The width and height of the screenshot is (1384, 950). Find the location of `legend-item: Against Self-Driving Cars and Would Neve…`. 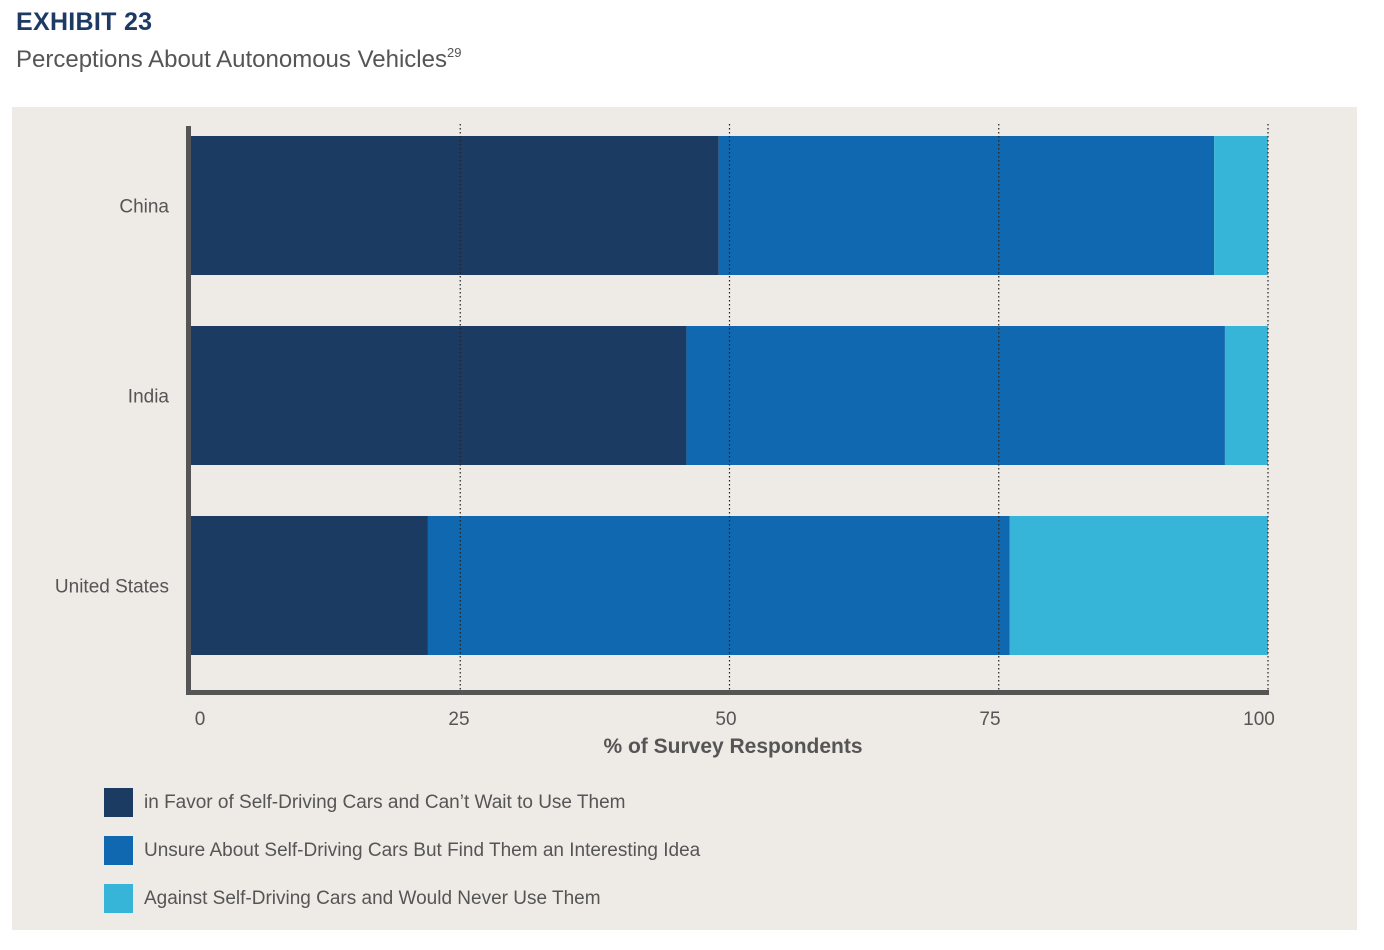

legend-item: Against Self-Driving Cars and Would Neve… is located at coordinates (402, 898).